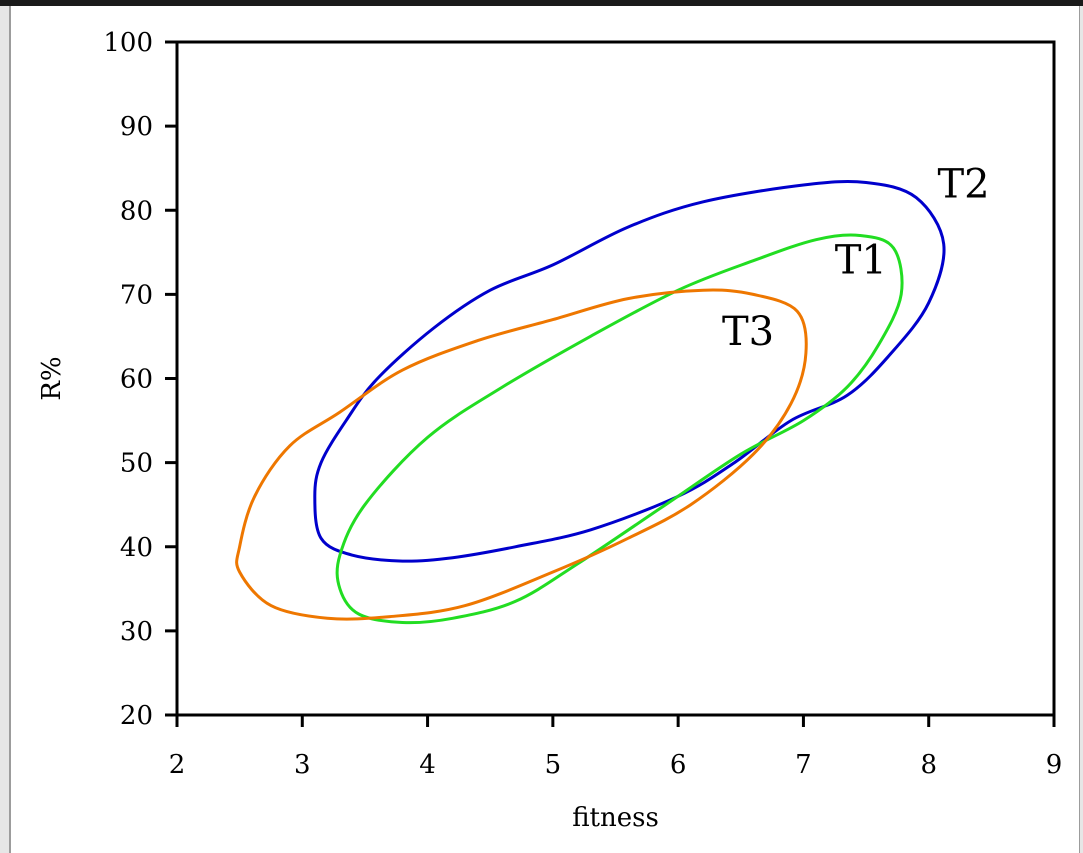  Describe the element at coordinates (128, 43) in the screenshot. I see `y-tick-label: 100` at that location.